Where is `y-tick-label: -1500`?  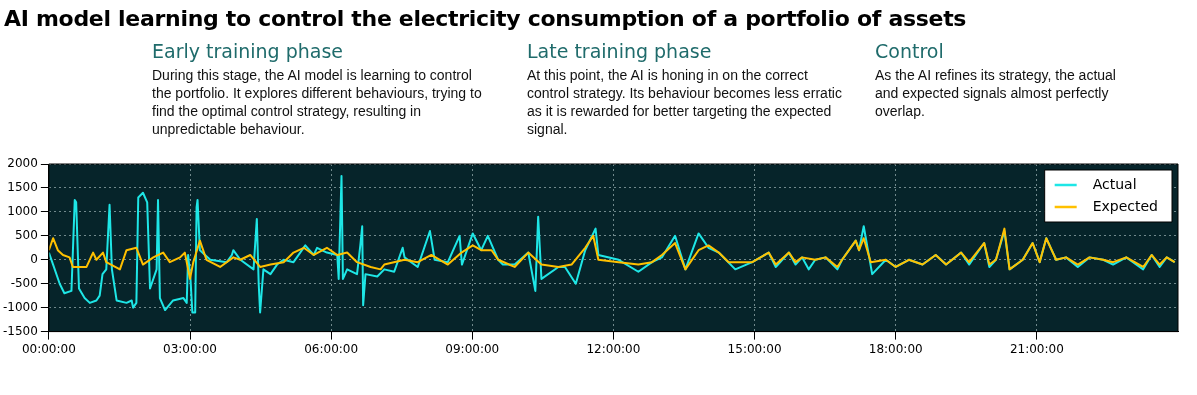 y-tick-label: -1500 is located at coordinates (20, 330).